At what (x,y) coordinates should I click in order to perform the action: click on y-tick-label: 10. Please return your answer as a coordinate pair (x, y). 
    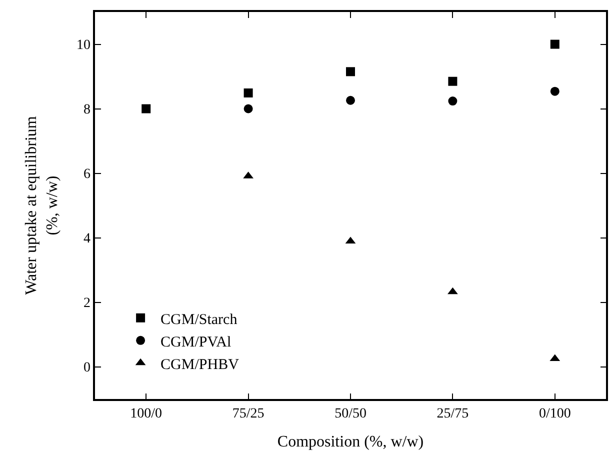
    Looking at the image, I should click on (83, 46).